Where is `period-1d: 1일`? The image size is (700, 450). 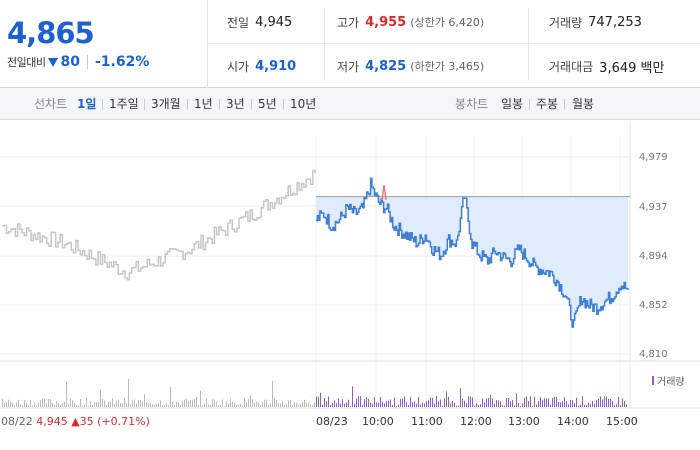
period-1d: 1일 is located at coordinates (87, 104).